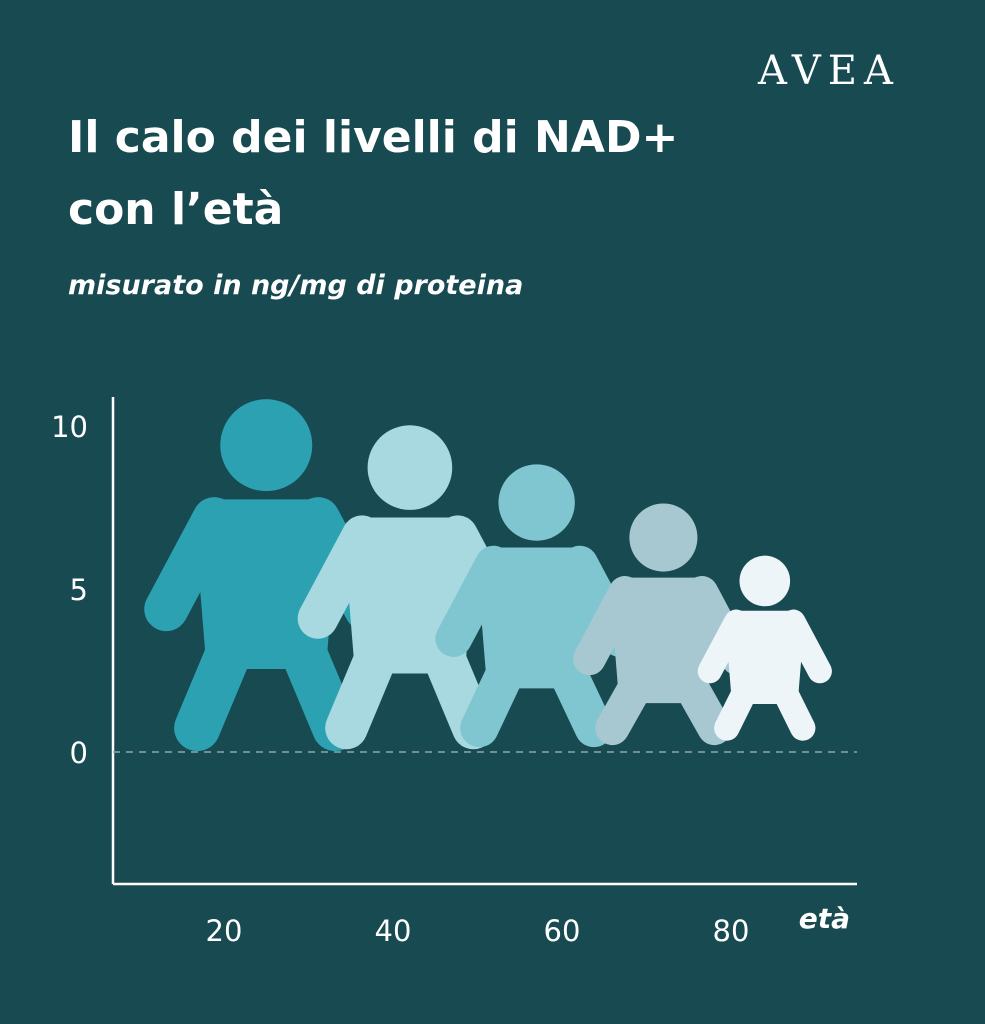 The image size is (985, 1024). What do you see at coordinates (829, 71) in the screenshot?
I see `brand-logo: AVEA` at bounding box center [829, 71].